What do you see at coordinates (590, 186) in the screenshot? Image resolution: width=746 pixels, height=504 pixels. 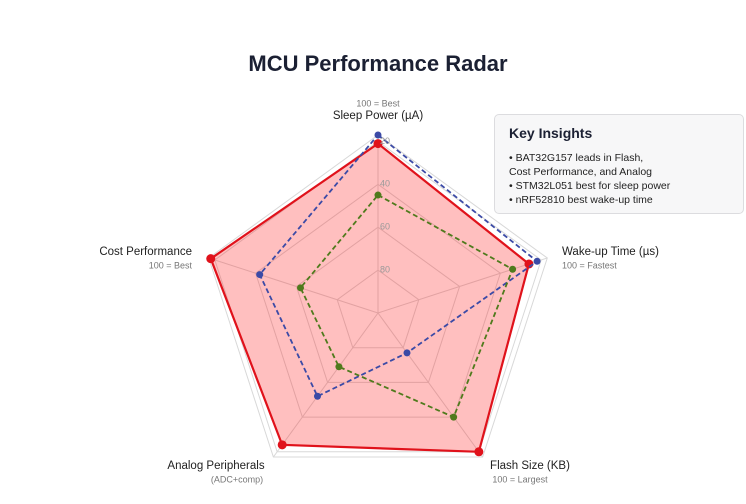 I see `insight-item: • STM32L051 best for sleep power` at bounding box center [590, 186].